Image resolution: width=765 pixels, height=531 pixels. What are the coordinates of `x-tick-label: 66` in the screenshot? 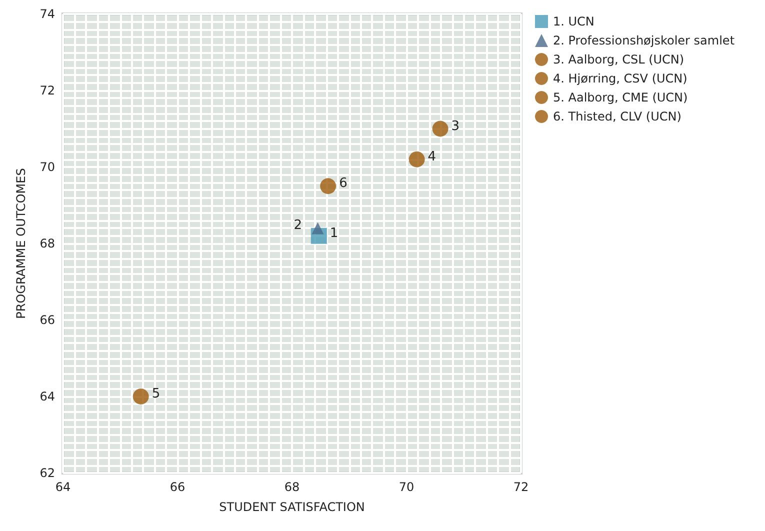 It's located at (178, 487).